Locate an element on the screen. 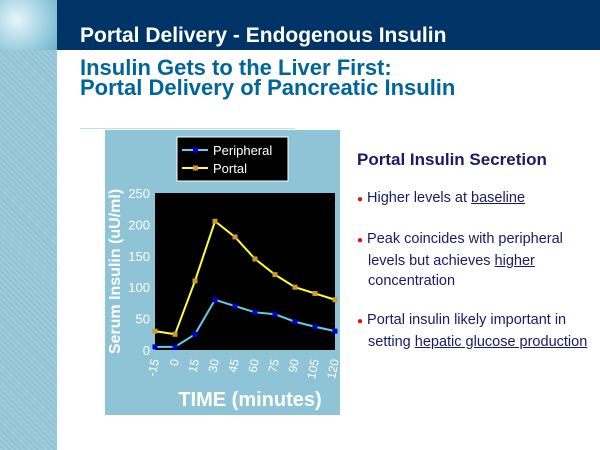  legend-label: Portal is located at coordinates (230, 168).